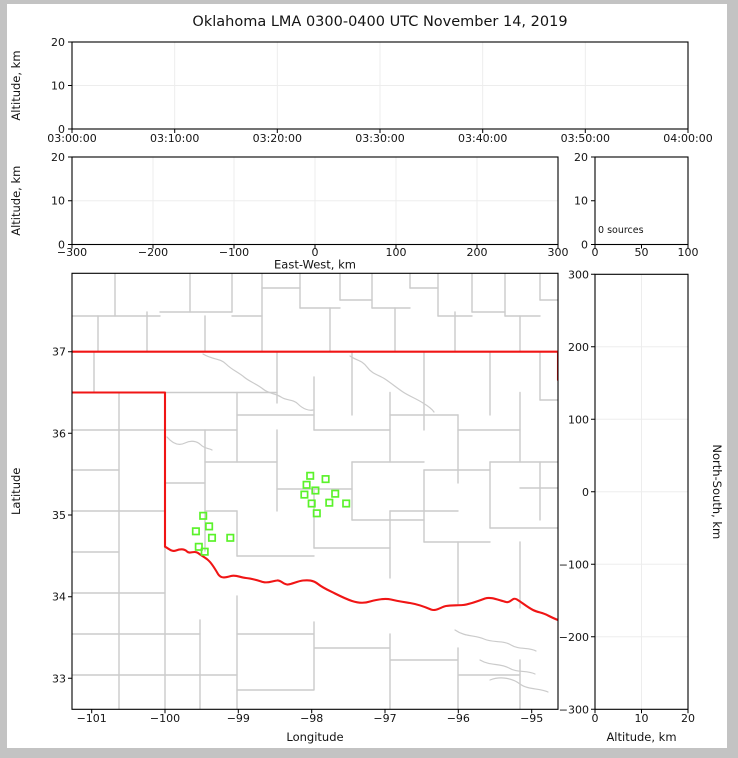 Image resolution: width=738 pixels, height=758 pixels. What do you see at coordinates (59, 515) in the screenshot?
I see `map-ytick-35: 35` at bounding box center [59, 515].